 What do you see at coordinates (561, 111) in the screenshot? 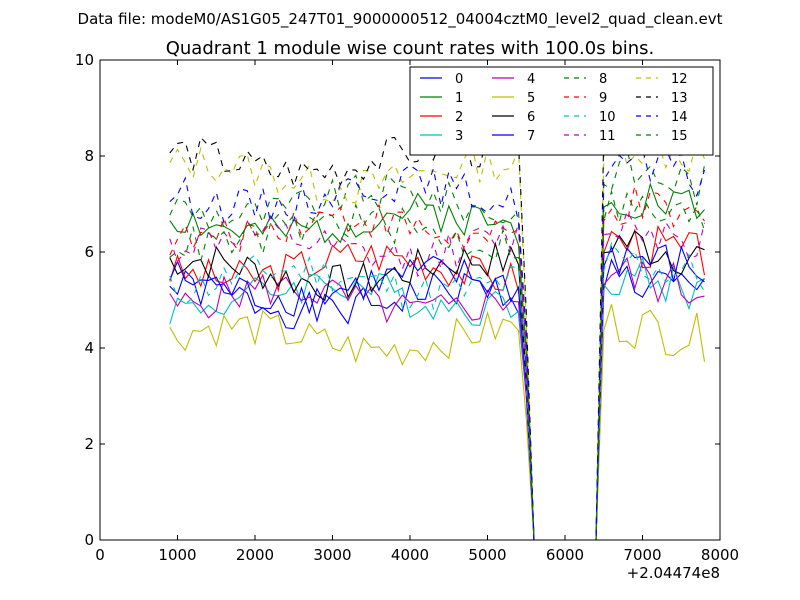
I see `legend-box` at bounding box center [561, 111].